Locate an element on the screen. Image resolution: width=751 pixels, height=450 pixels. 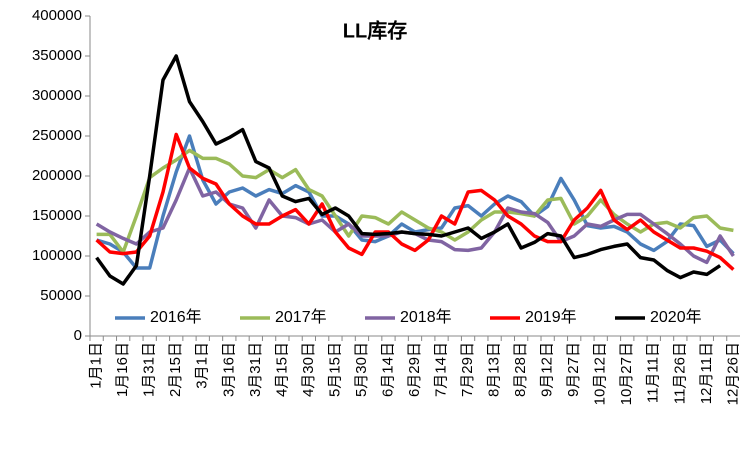
x-tick-label: 12月11日 is located at coordinates (706, 373).